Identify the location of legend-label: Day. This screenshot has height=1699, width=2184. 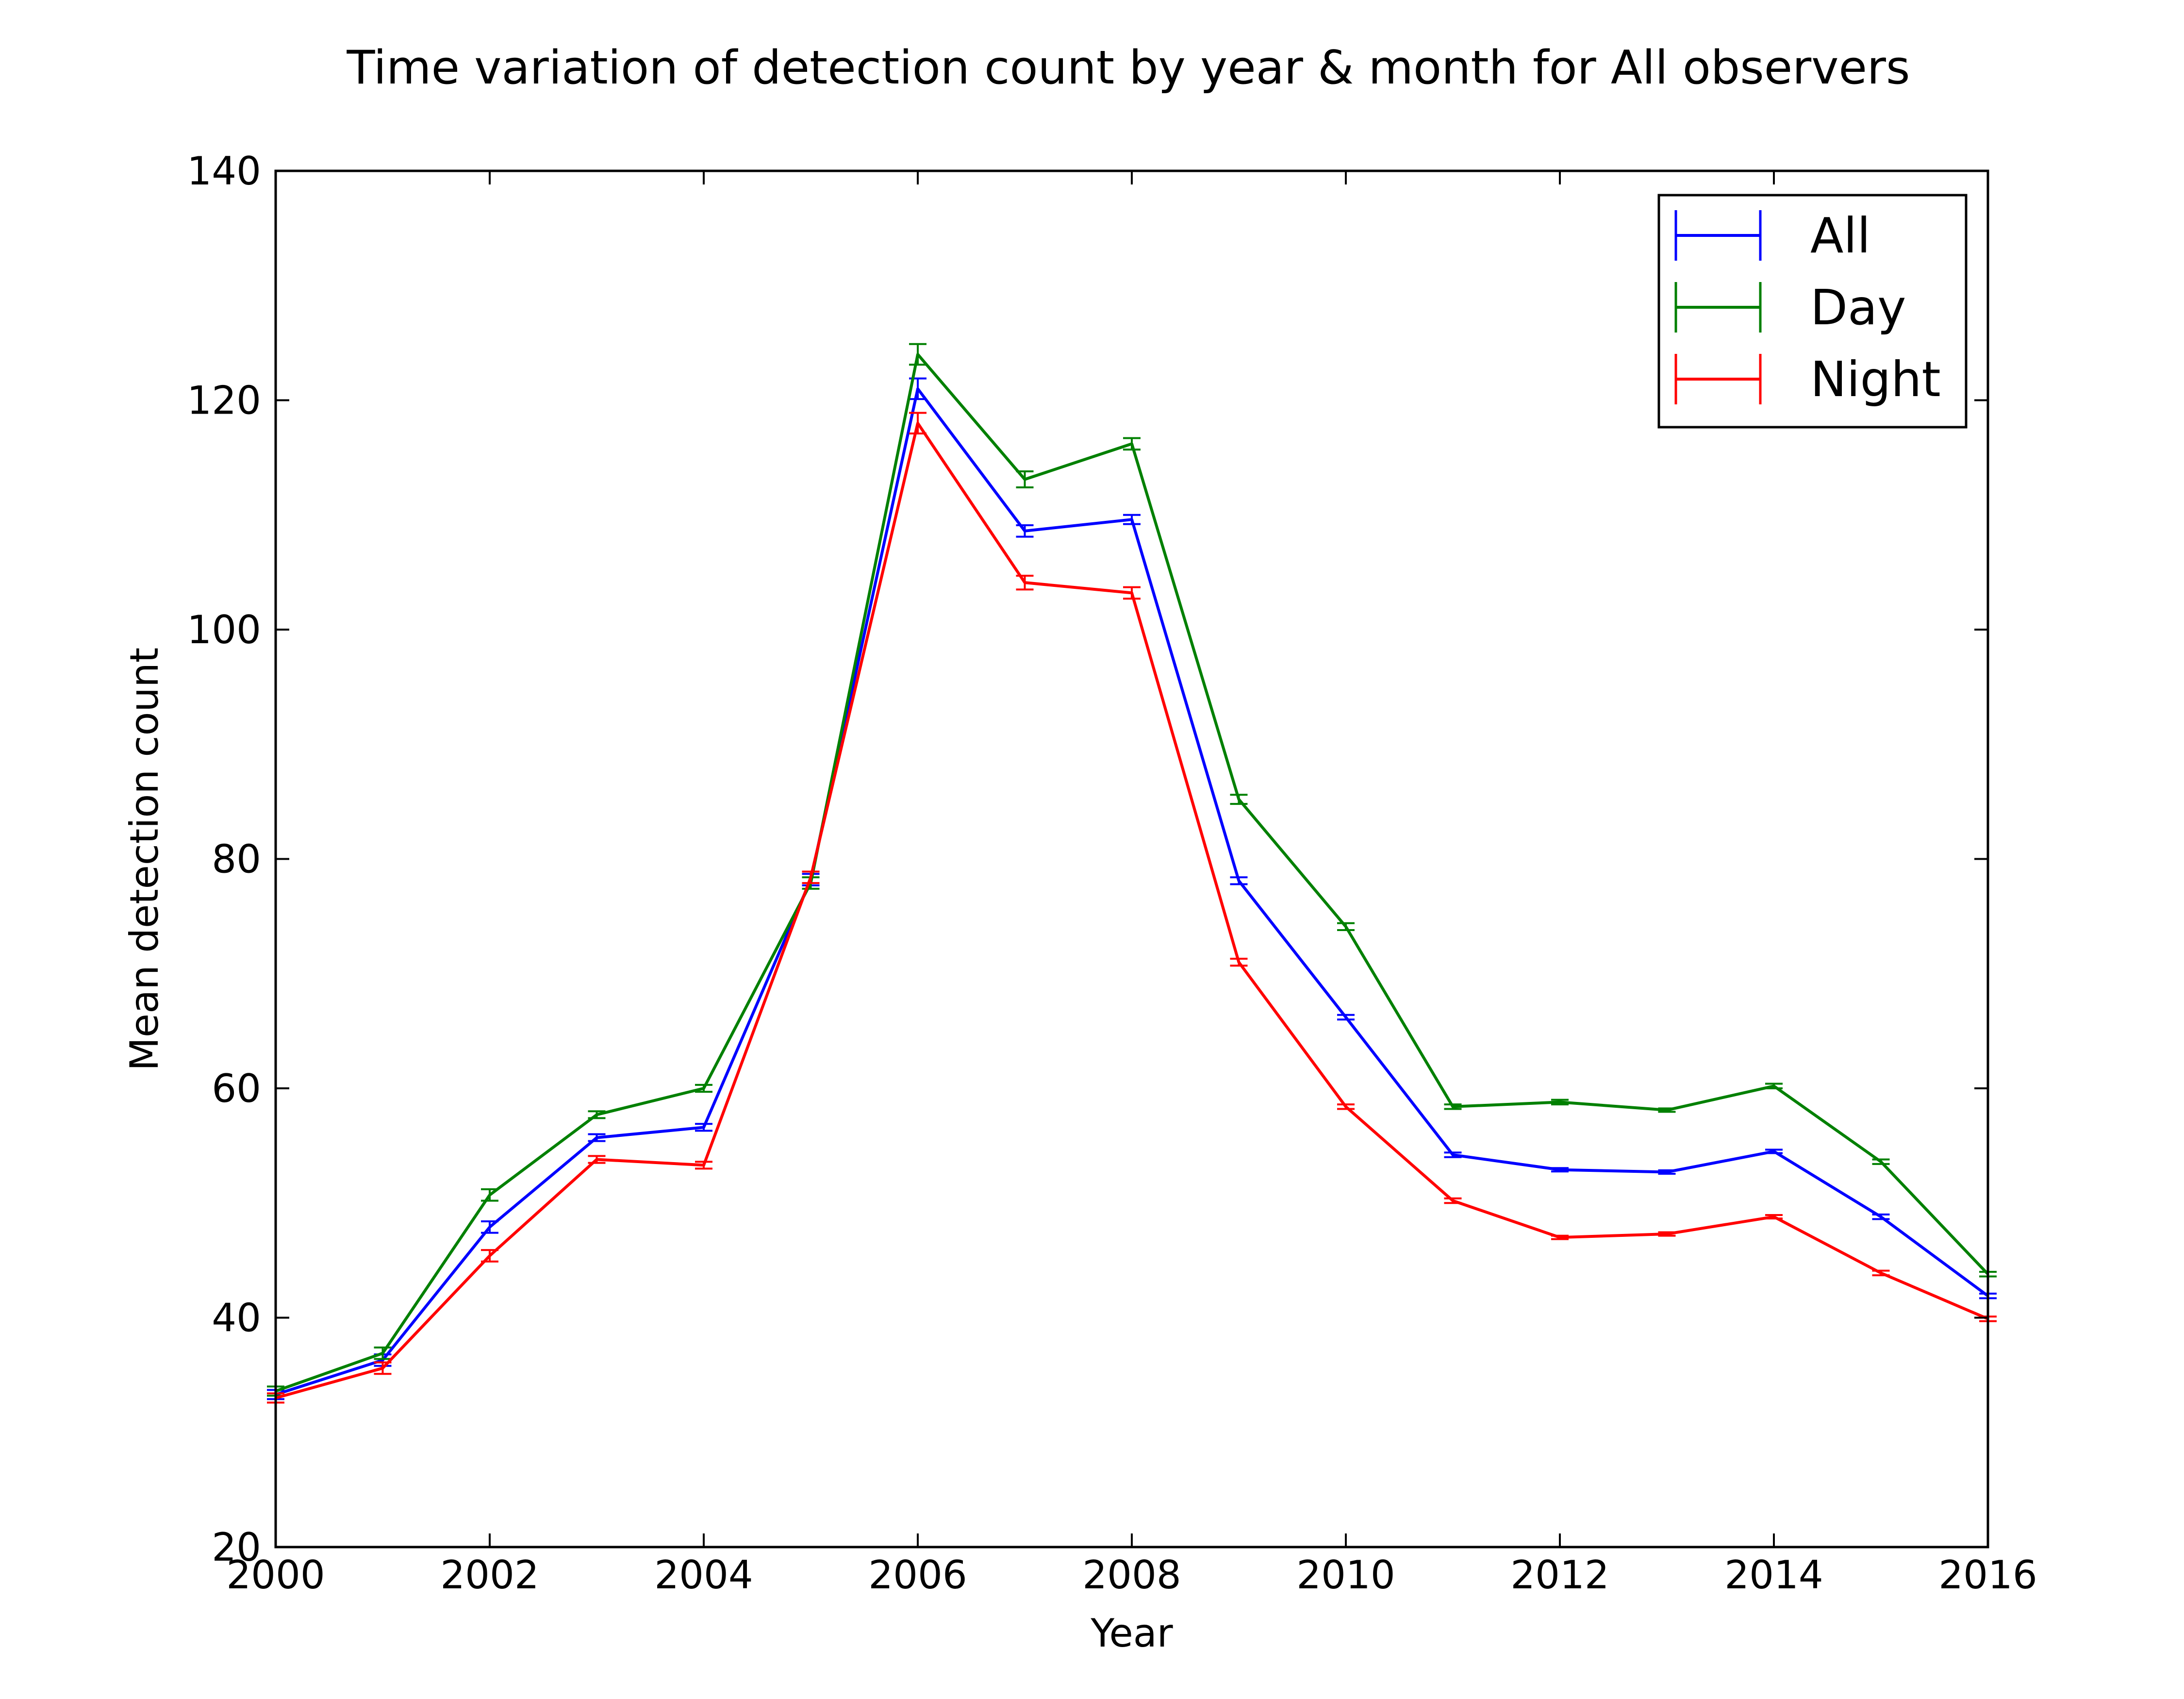
(1858, 307).